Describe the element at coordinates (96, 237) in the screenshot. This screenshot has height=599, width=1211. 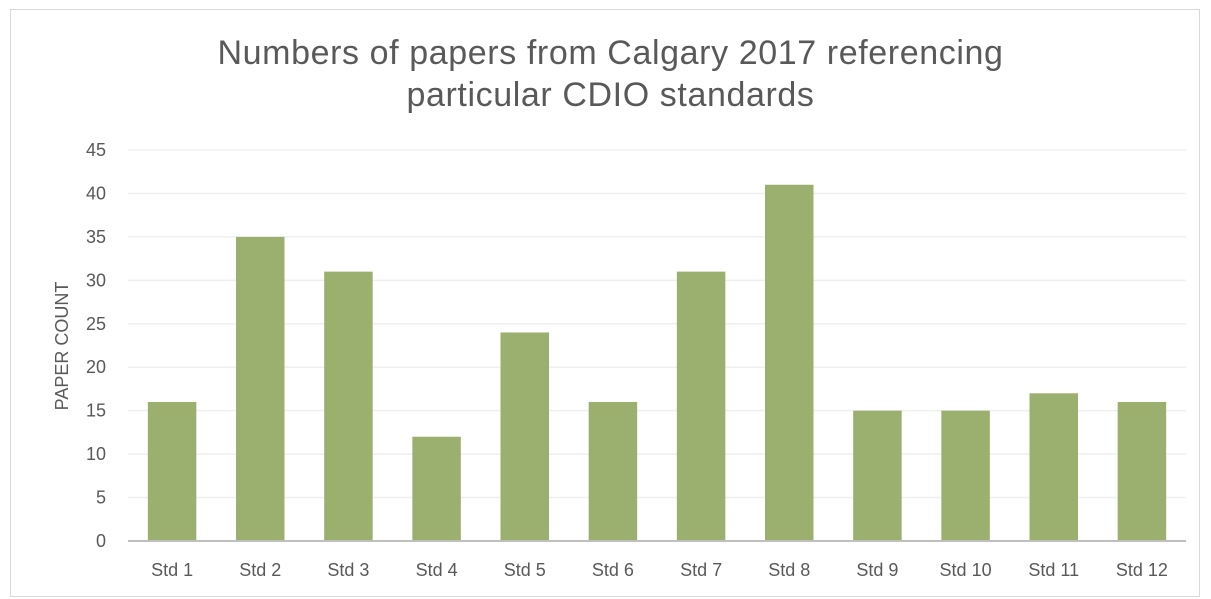
I see `y-tick-label: 35` at that location.